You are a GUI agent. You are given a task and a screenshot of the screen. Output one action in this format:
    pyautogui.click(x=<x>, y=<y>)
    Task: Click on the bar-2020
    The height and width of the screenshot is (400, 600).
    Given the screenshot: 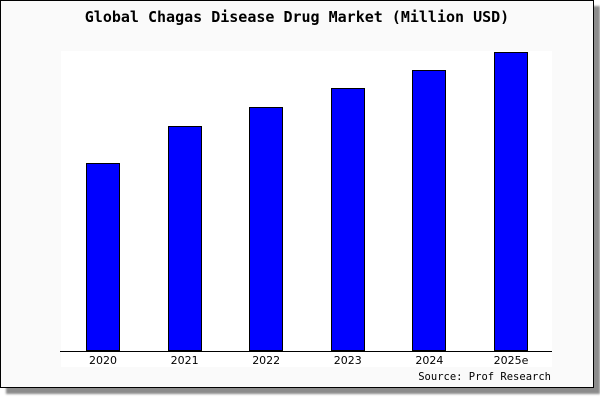 What is the action you would take?
    pyautogui.click(x=103, y=257)
    